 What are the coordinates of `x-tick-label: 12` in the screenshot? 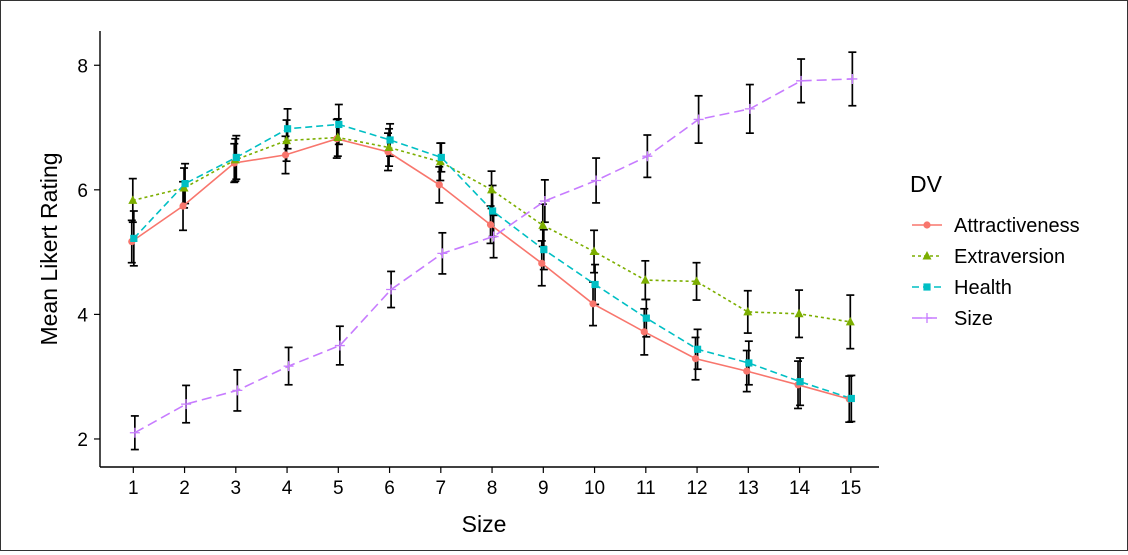 It's located at (696, 488).